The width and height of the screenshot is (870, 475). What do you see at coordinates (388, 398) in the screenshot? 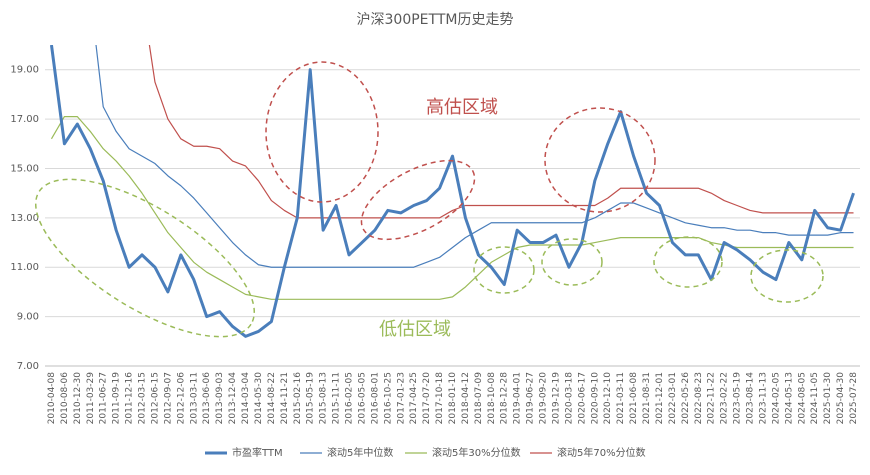
I see `x-tick-label: 2016-10-25` at bounding box center [388, 398].